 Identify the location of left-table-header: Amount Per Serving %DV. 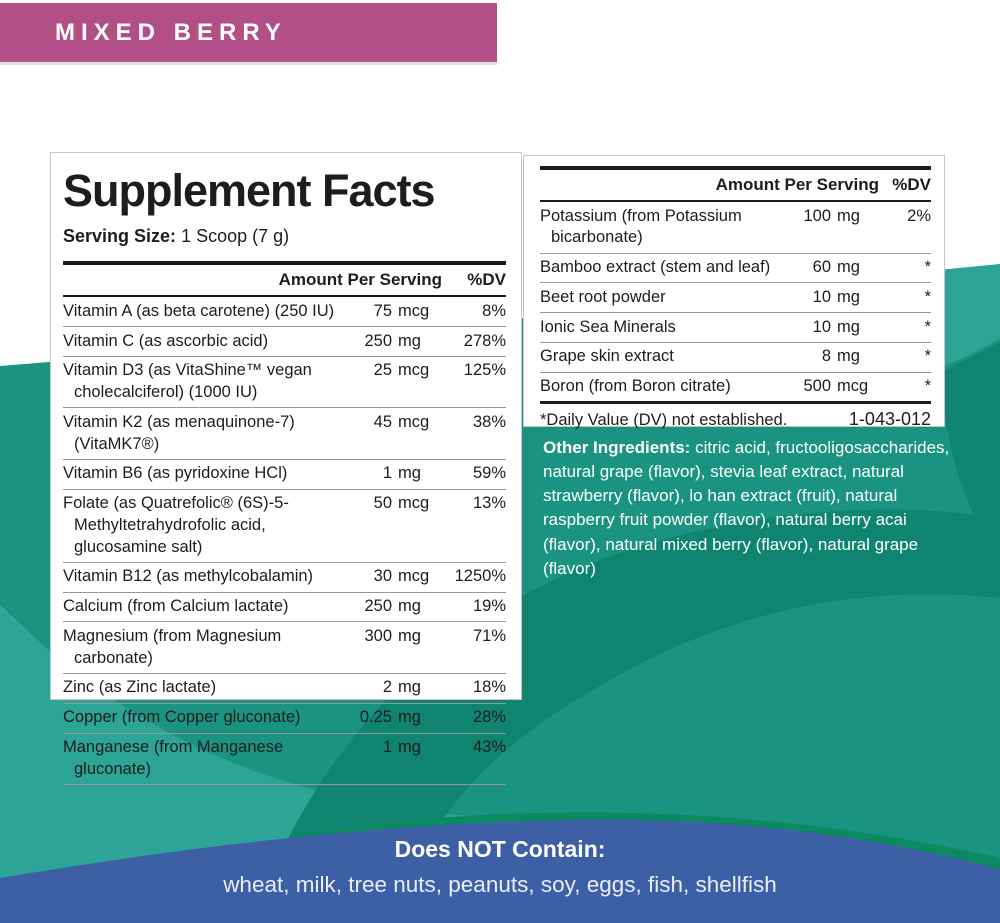
(284, 279).